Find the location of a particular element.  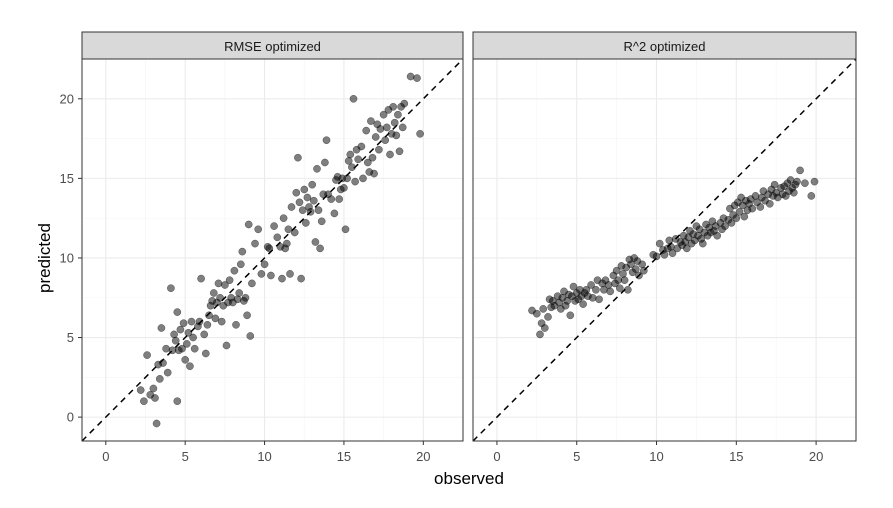

y-tick-label-20: 20 is located at coordinates (67, 98).